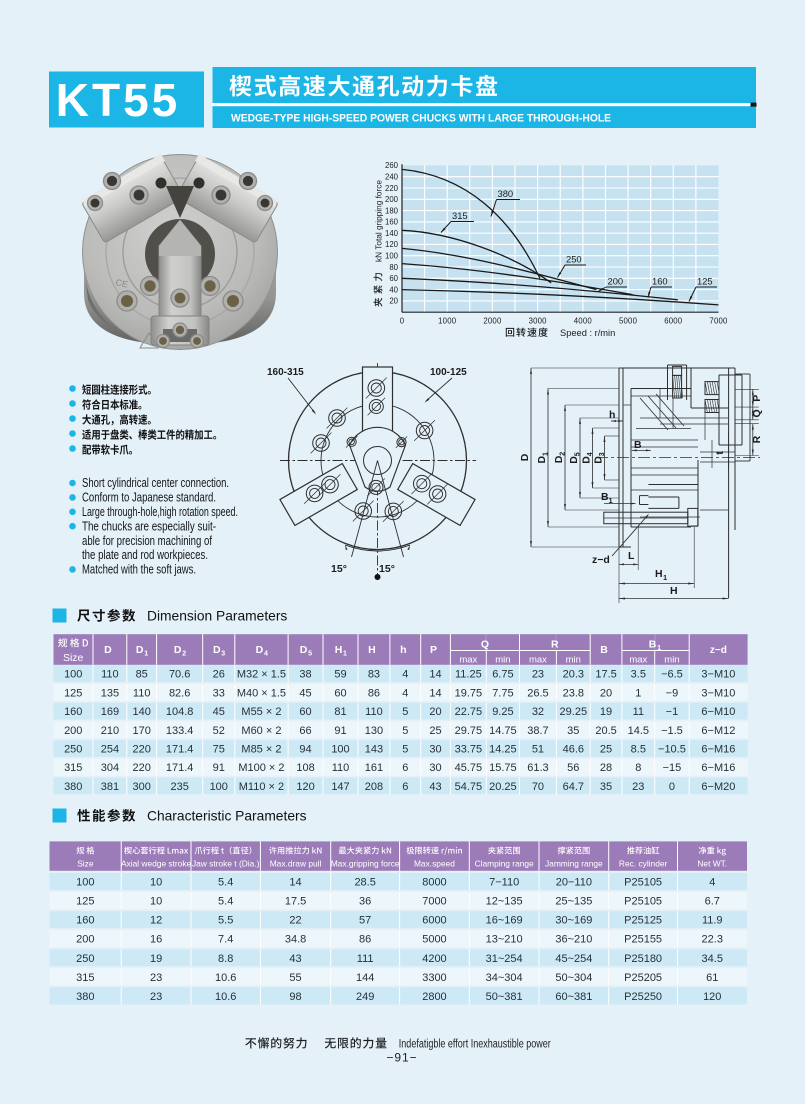 This screenshot has width=805, height=1104. Describe the element at coordinates (305, 693) in the screenshot. I see `svg-text: 45` at that location.